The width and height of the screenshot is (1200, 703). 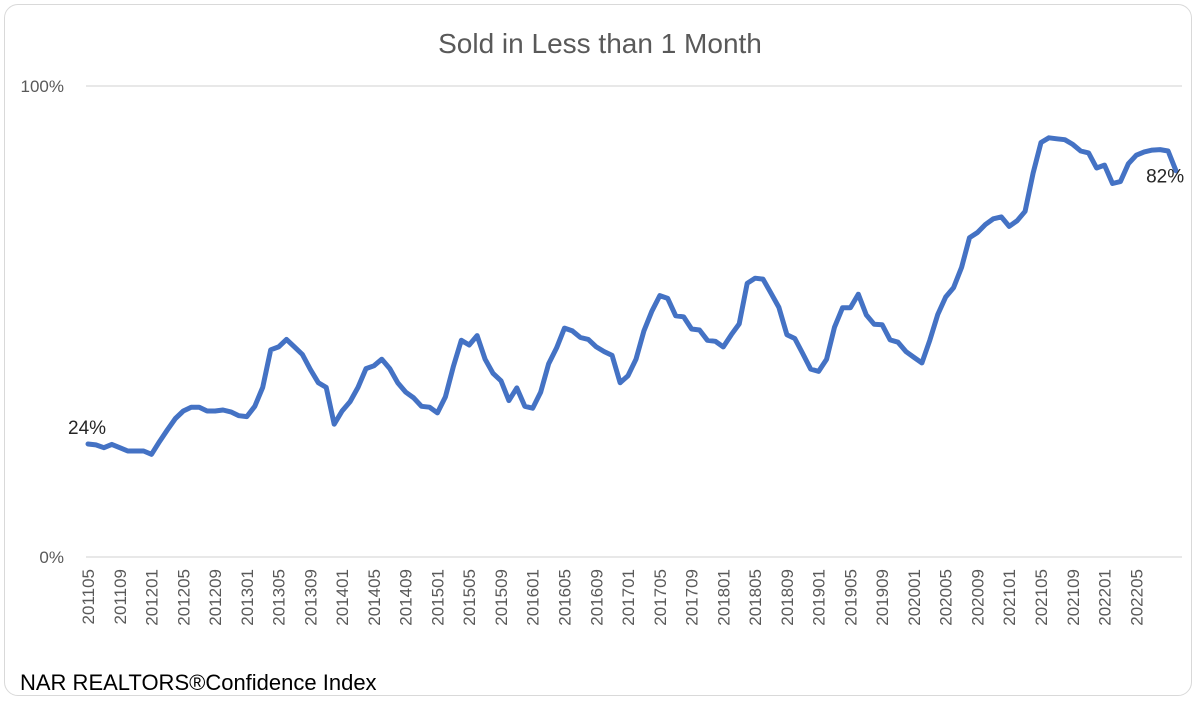 What do you see at coordinates (42, 86) in the screenshot?
I see `y-tick-label: 100%` at bounding box center [42, 86].